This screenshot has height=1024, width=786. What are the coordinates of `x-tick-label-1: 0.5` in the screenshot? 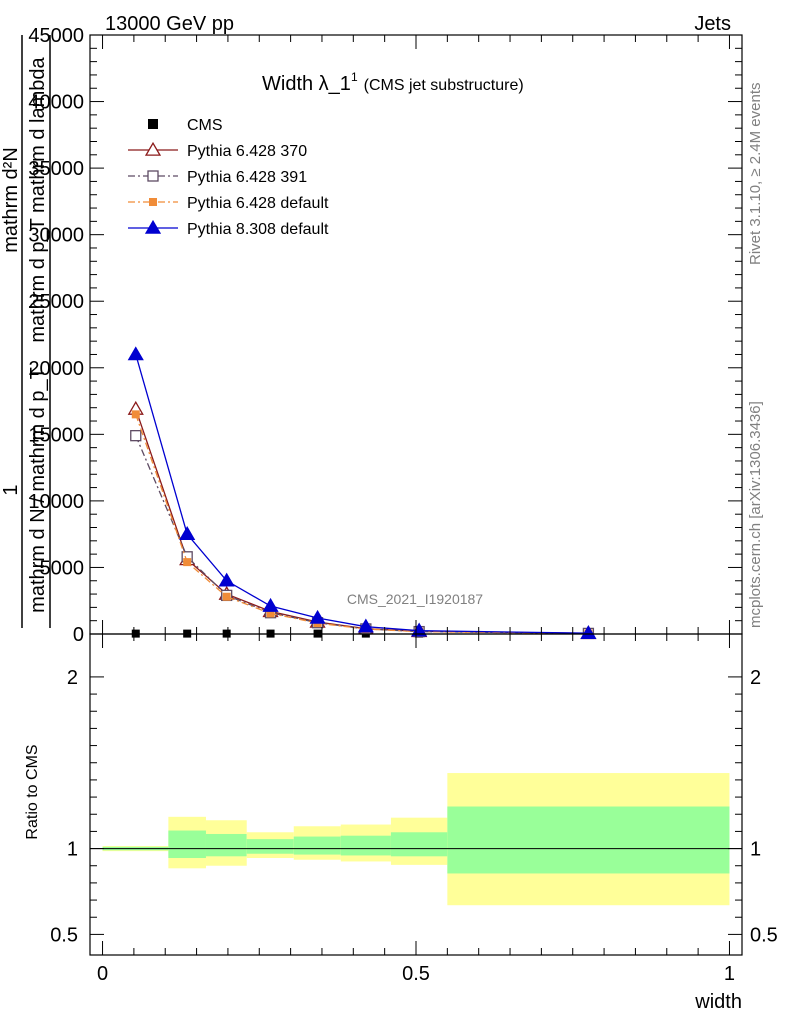 It's located at (416, 974).